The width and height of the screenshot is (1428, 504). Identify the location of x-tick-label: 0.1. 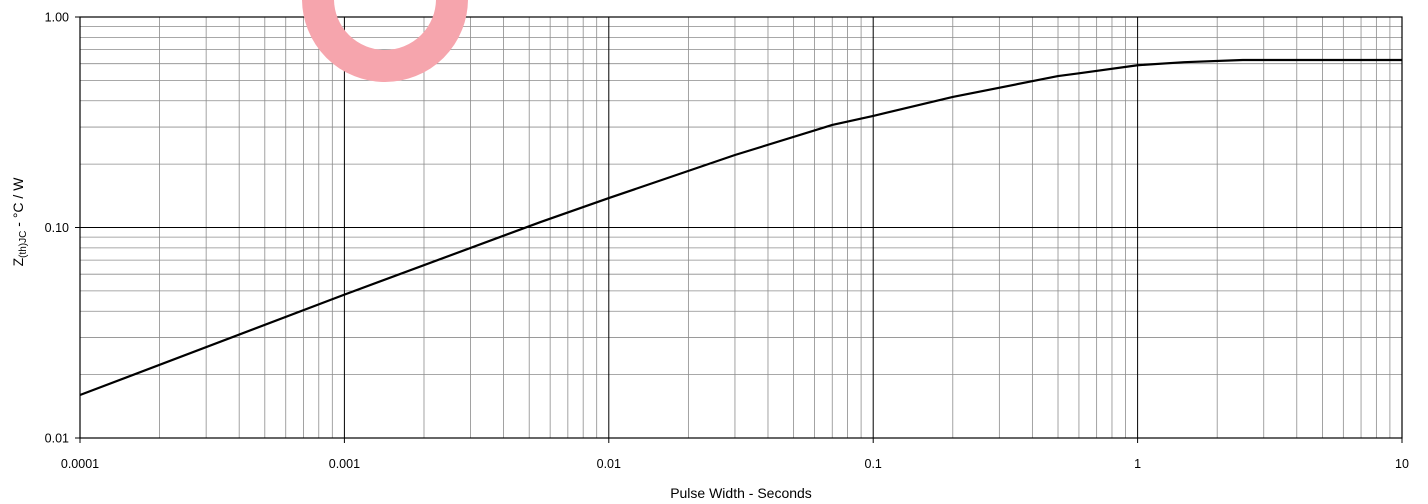
(873, 464).